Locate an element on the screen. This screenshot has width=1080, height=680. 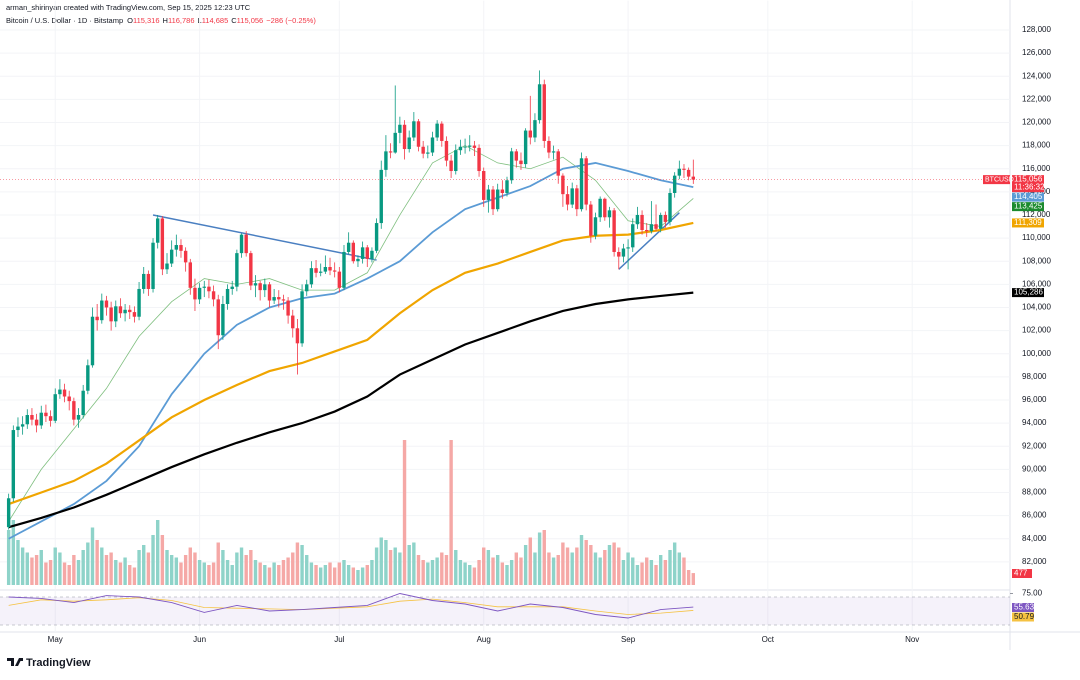
rsi-band is located at coordinates (505, 611).